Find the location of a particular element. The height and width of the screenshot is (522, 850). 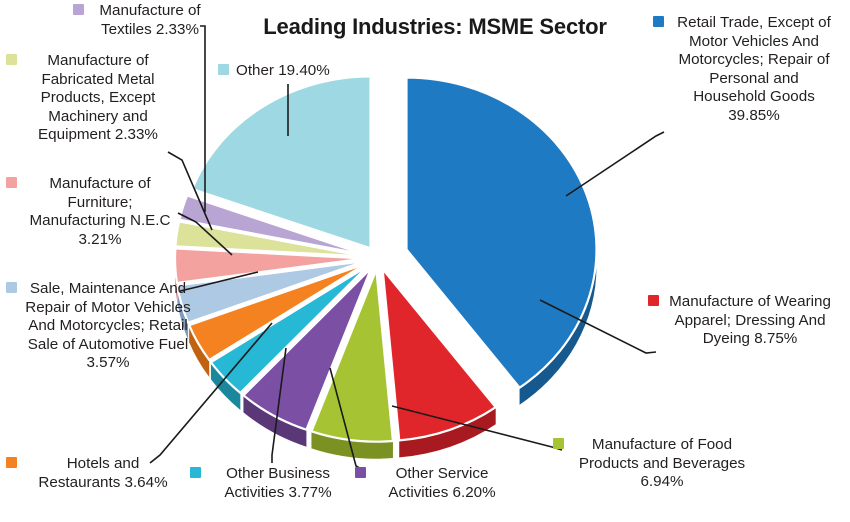

swatch-hotels-restaurants is located at coordinates (11, 463).